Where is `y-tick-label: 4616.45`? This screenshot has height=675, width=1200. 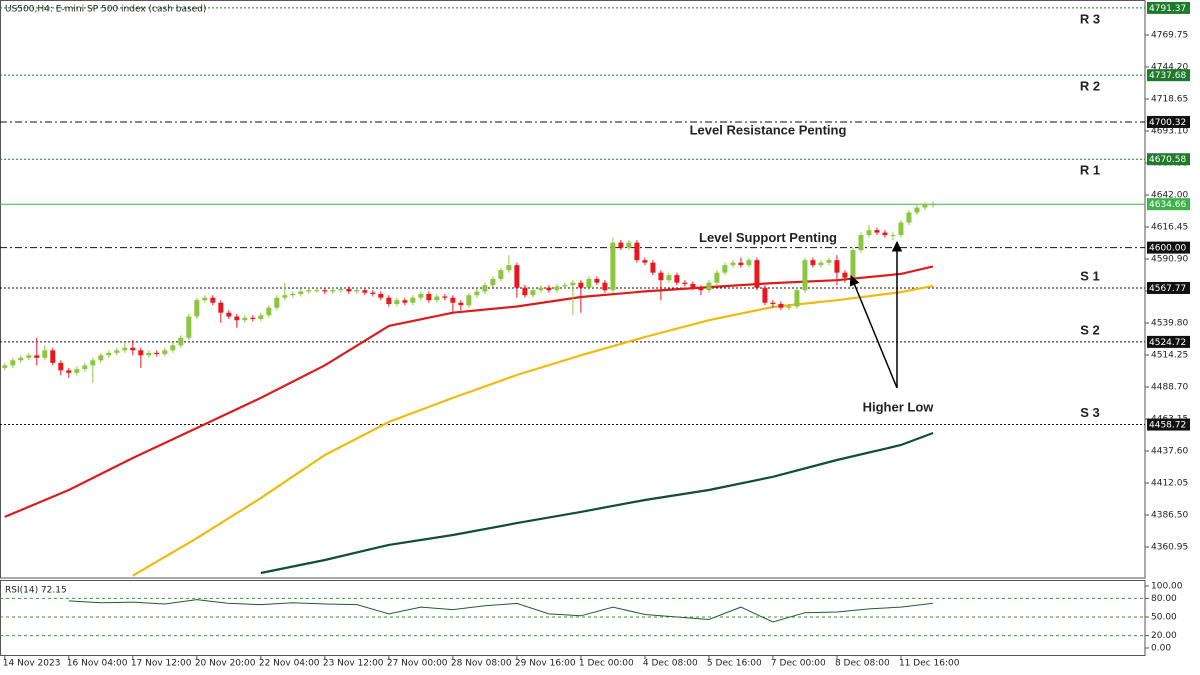 y-tick-label: 4616.45 is located at coordinates (1169, 228).